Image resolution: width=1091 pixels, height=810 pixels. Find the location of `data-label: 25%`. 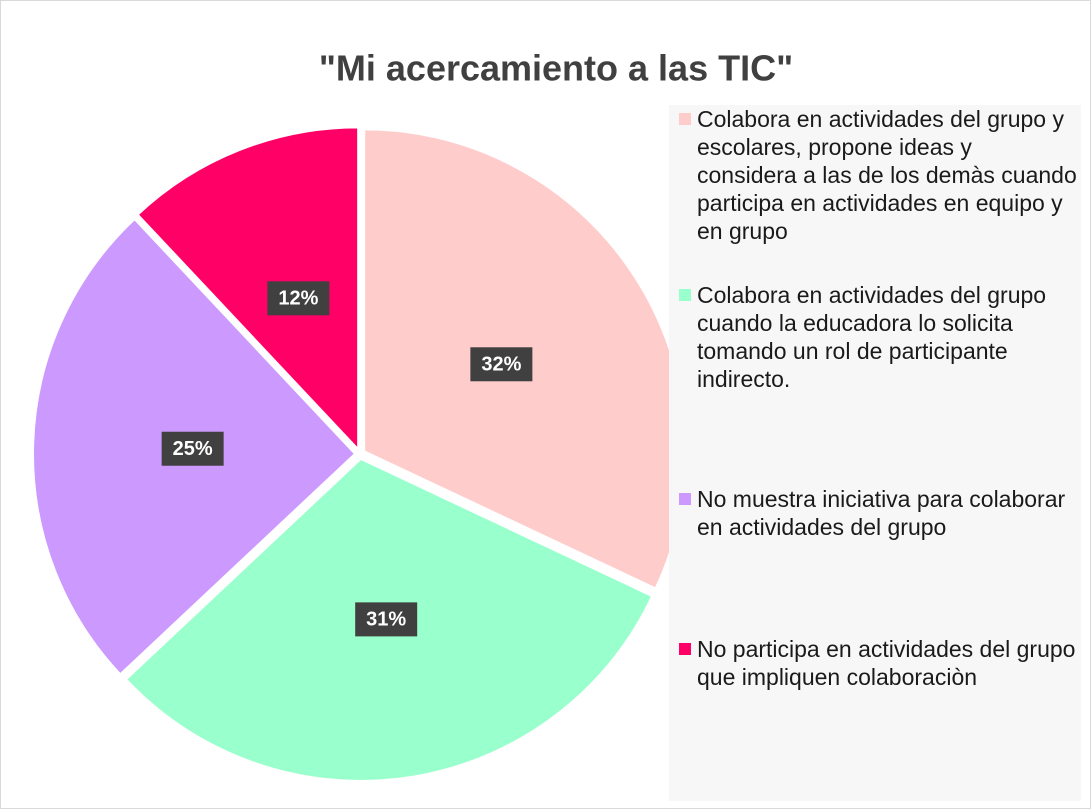

data-label: 25% is located at coordinates (193, 449).